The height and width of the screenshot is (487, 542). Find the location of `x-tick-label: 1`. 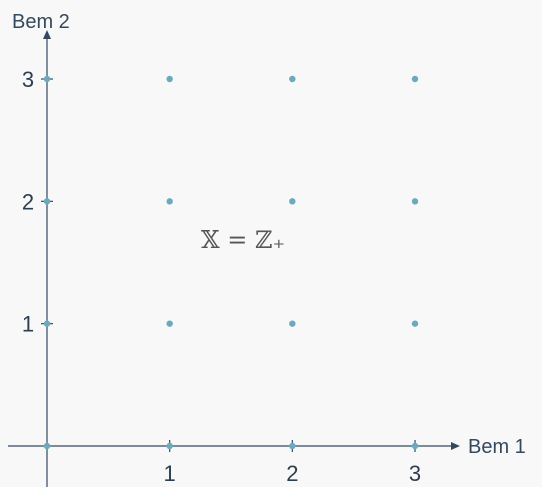

x-tick-label: 1 is located at coordinates (170, 473).